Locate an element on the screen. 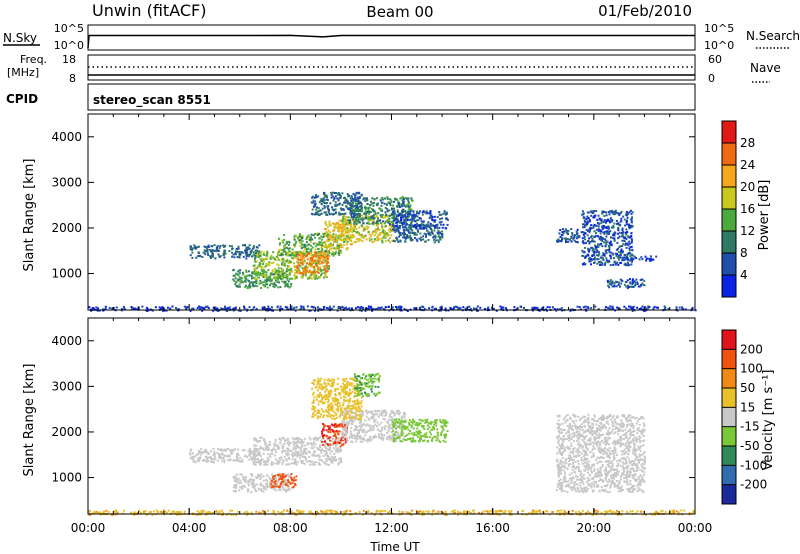  noise-panel: N.Sky 10^5 10^0 10^5 10^0 N.Search is located at coordinates (401, 37).